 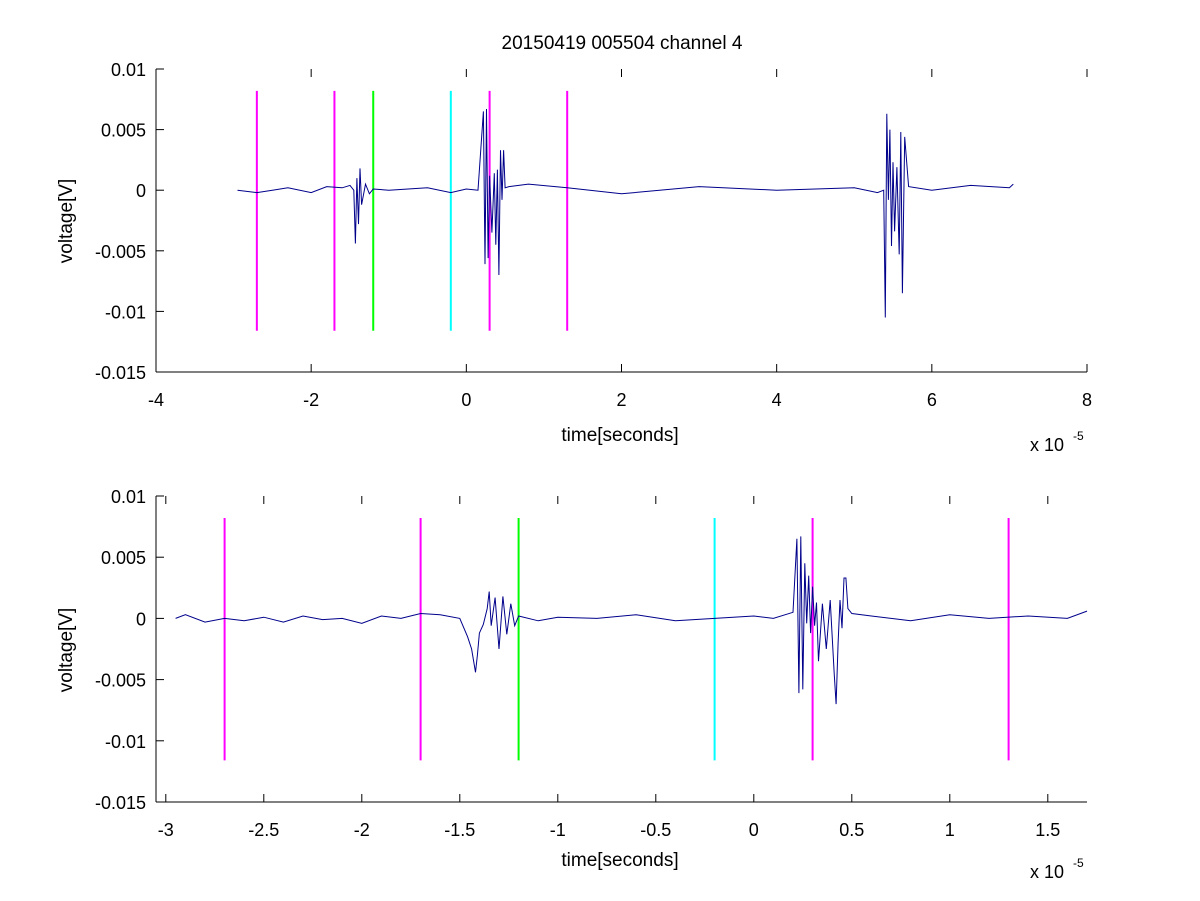 I want to click on x-tick-label: -3, so click(x=166, y=830).